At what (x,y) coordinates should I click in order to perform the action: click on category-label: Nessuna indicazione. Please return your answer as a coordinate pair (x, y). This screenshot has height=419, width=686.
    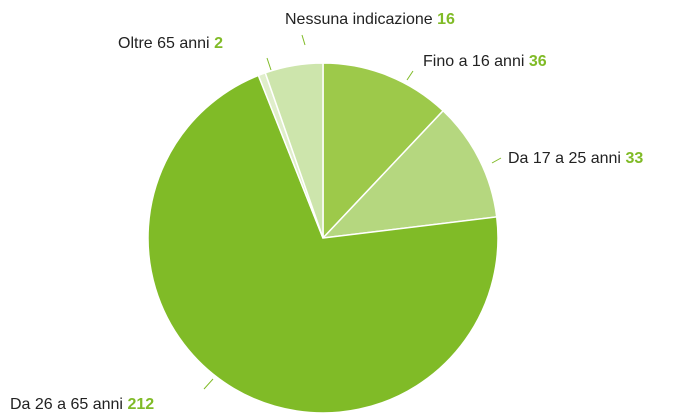
    Looking at the image, I should click on (359, 19).